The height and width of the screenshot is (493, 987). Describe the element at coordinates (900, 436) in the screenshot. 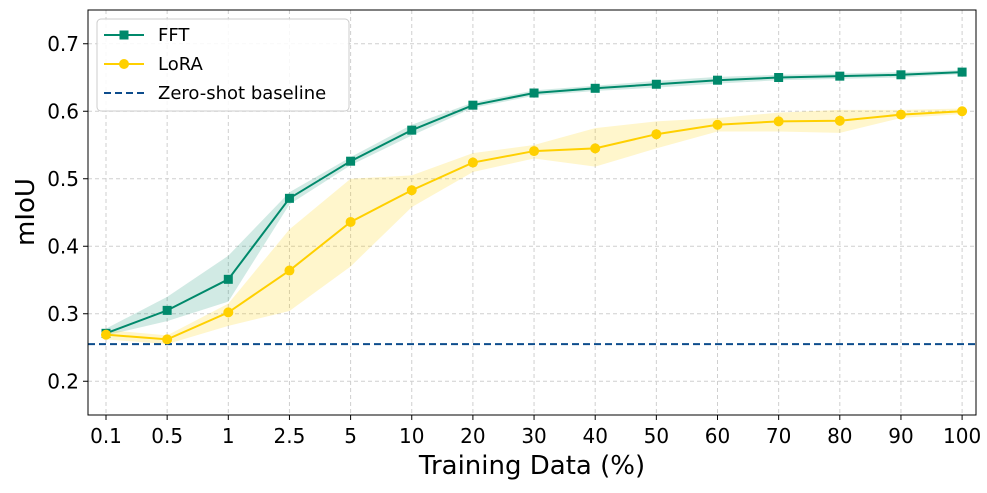

I see `x-tick-label: 90` at that location.